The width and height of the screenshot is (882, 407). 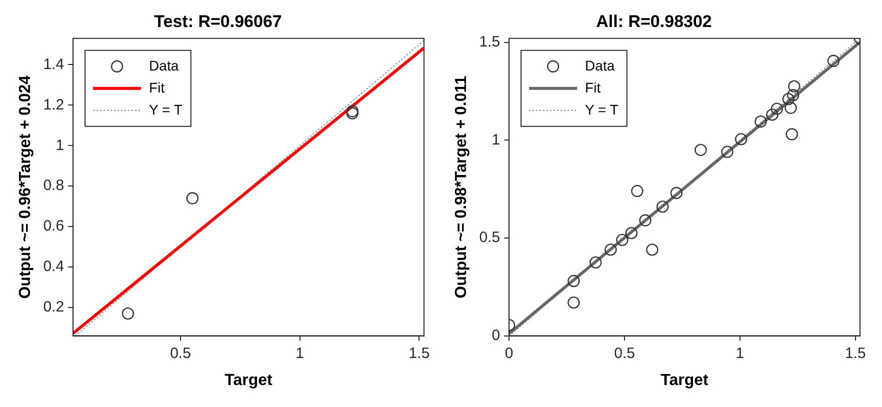 What do you see at coordinates (489, 237) in the screenshot?
I see `y-tick-label: 0.5` at bounding box center [489, 237].